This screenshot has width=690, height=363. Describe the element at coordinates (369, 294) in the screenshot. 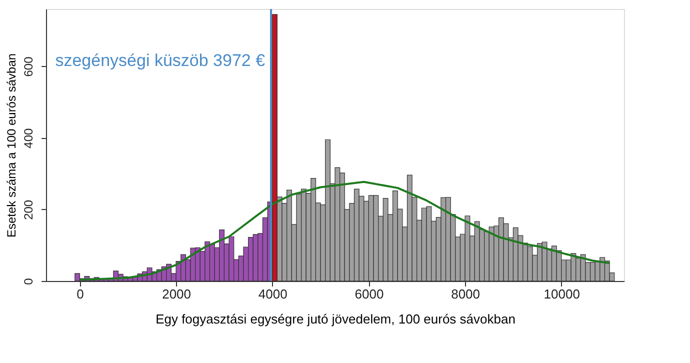

I see `x-tick-label: 6000` at that location.